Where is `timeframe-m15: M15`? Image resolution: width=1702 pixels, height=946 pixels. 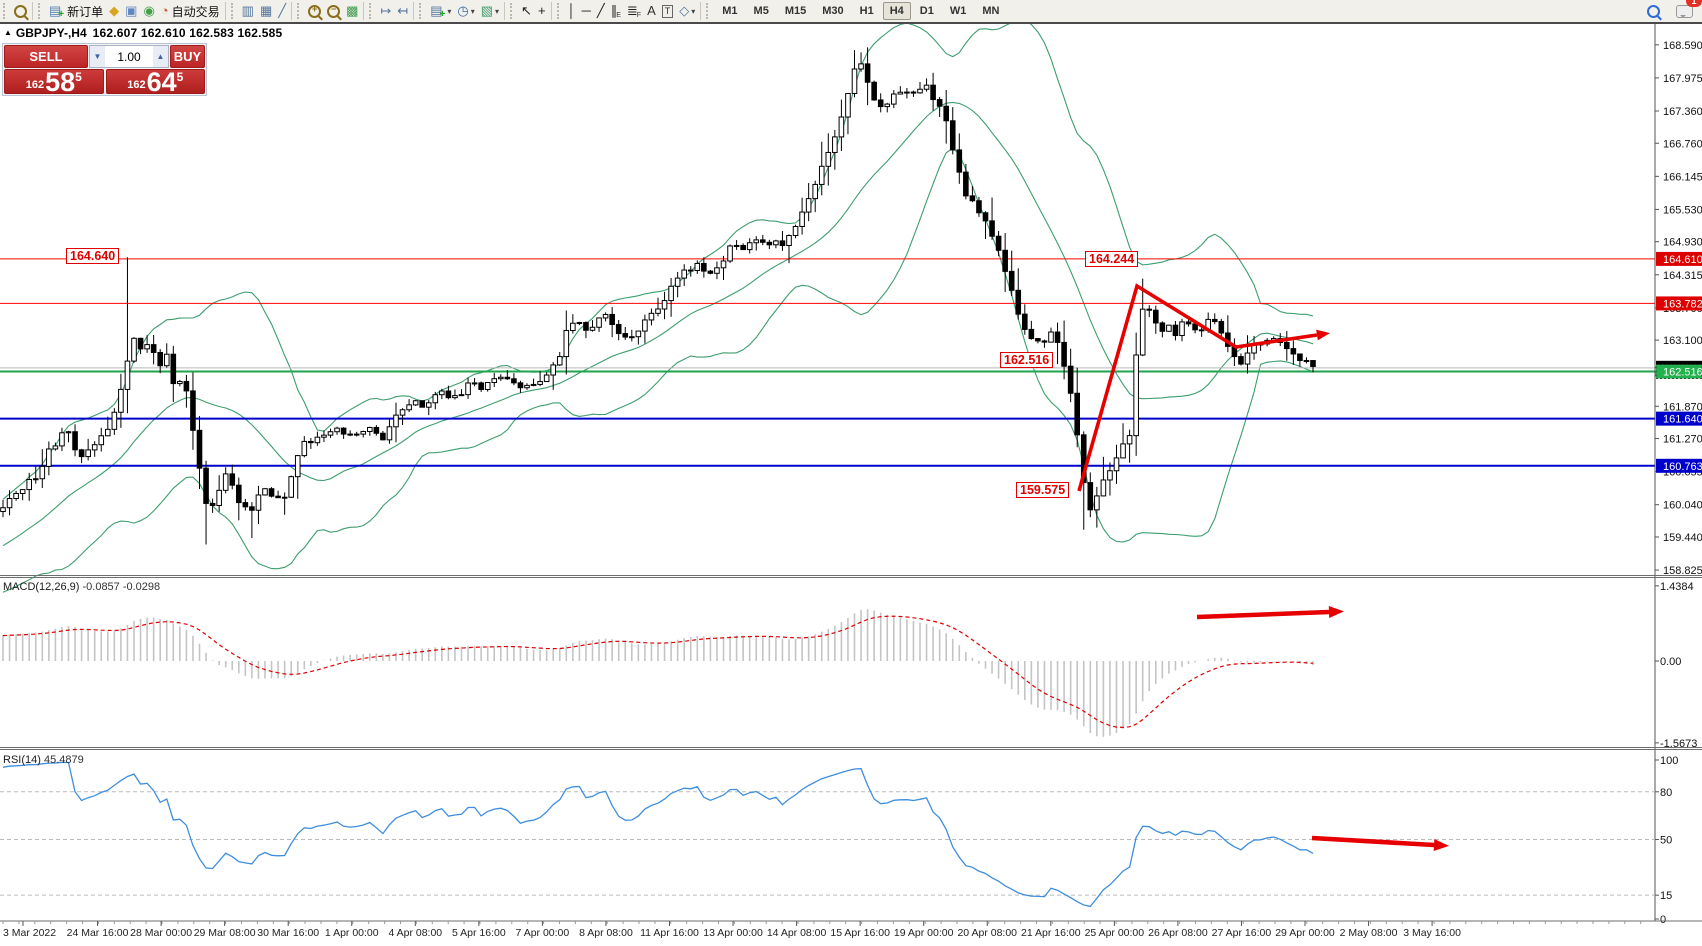
timeframe-m15: M15 is located at coordinates (795, 11).